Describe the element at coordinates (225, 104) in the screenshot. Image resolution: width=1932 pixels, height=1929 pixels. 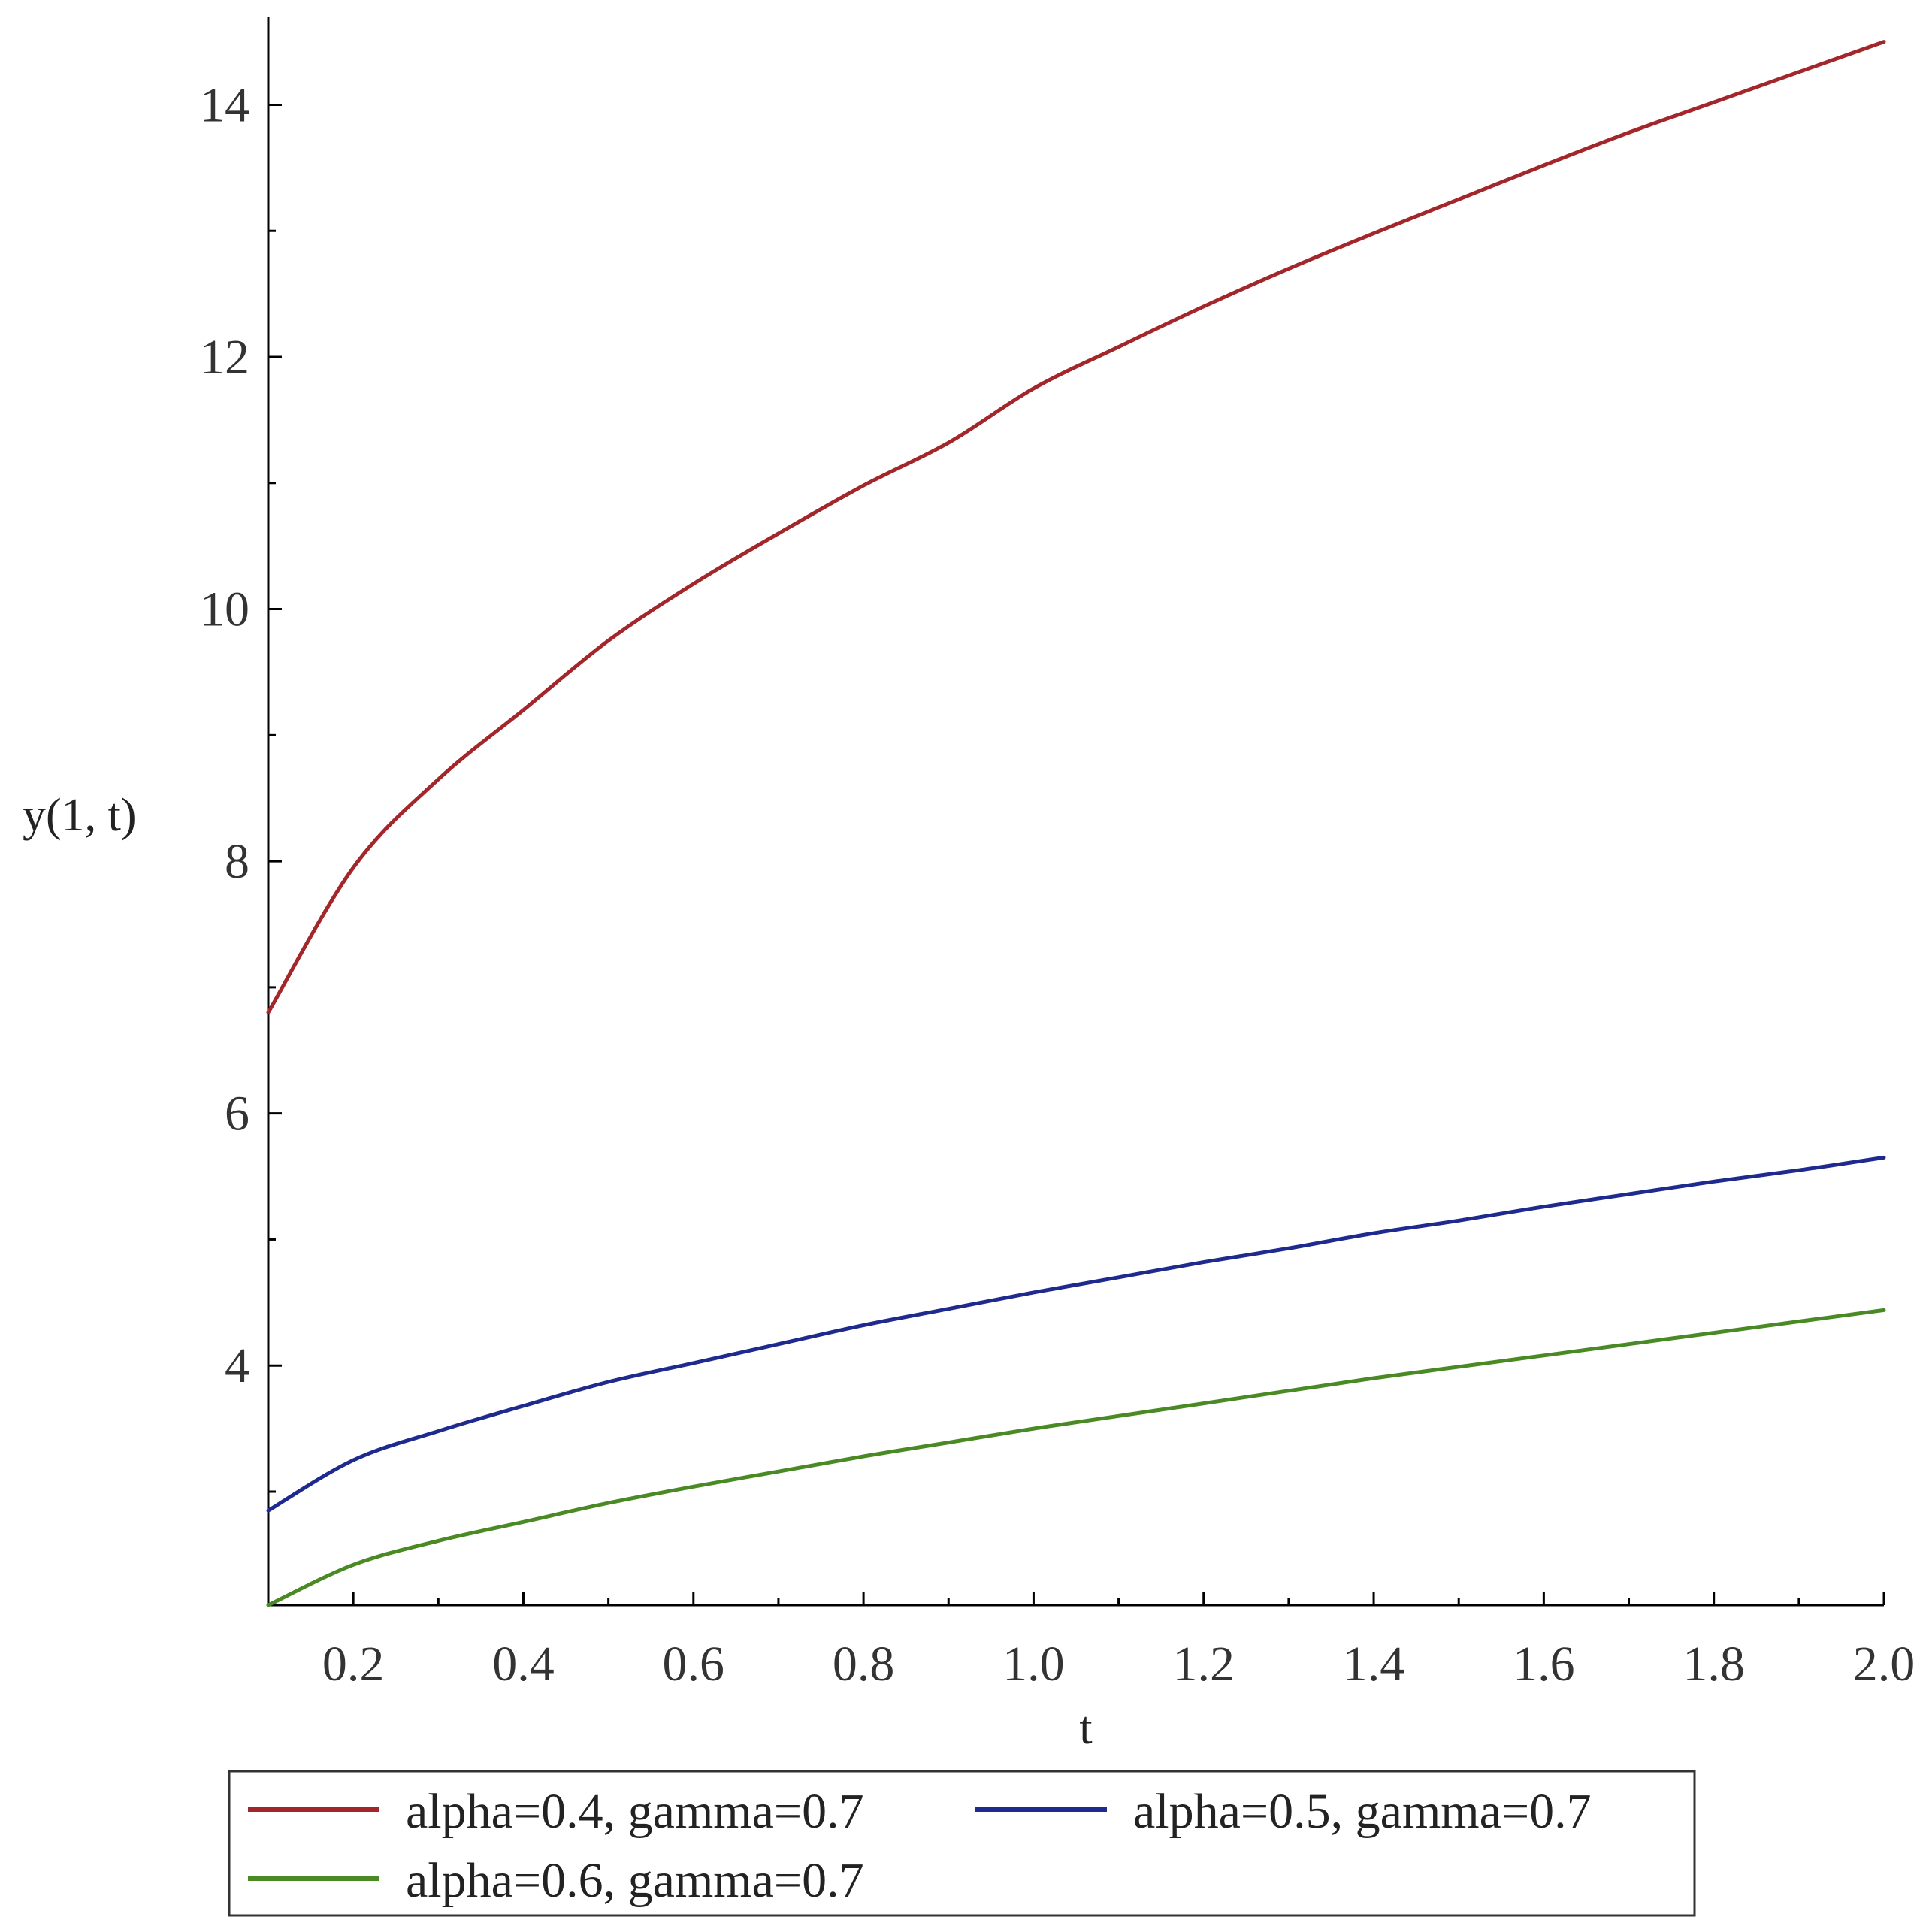
I see `y-tick-label: 14` at that location.